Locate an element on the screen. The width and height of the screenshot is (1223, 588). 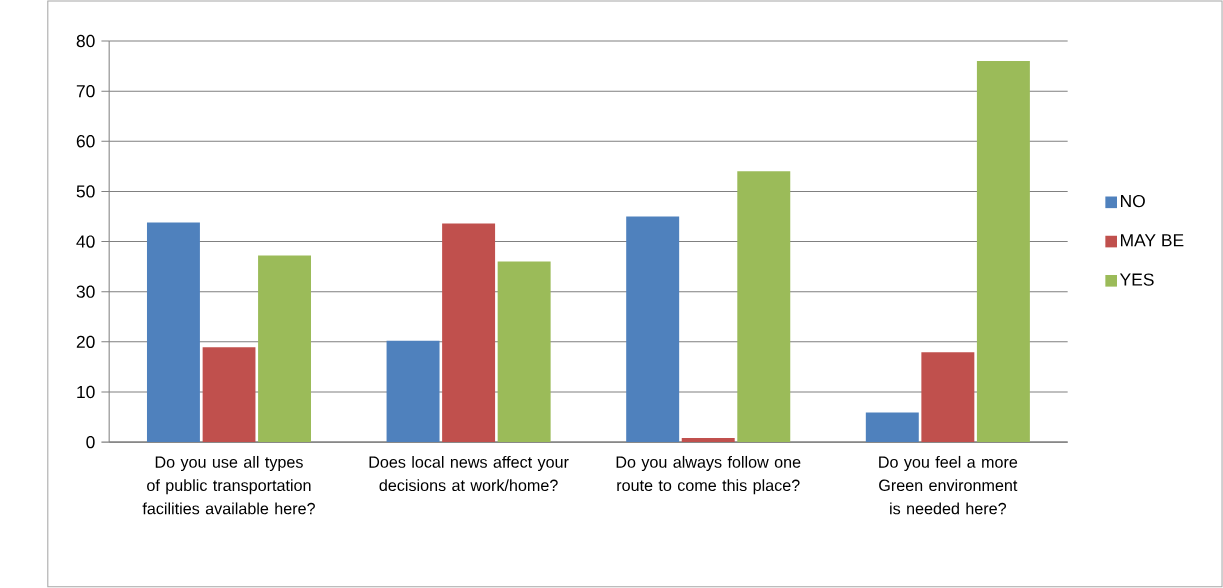
y-tick-label: 70 is located at coordinates (85, 91).